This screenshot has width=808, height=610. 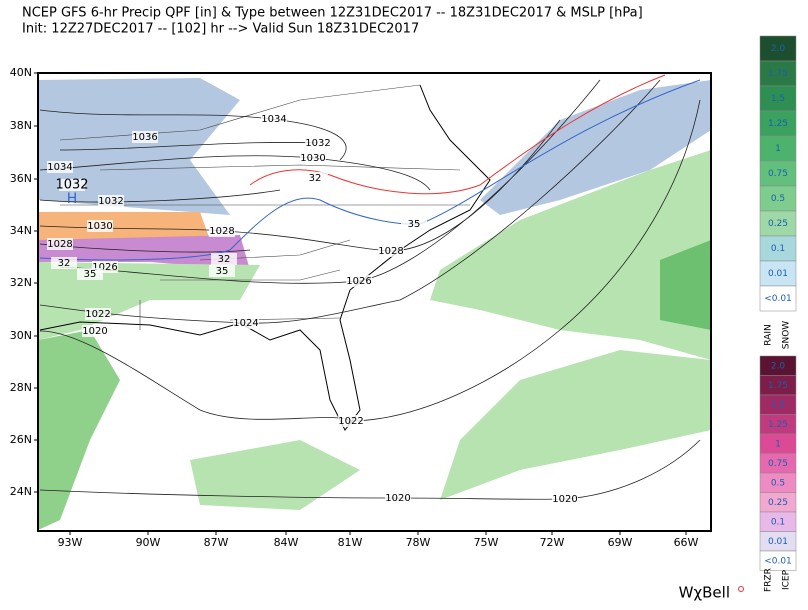 I want to click on lat-label: 30N, so click(x=21, y=335).